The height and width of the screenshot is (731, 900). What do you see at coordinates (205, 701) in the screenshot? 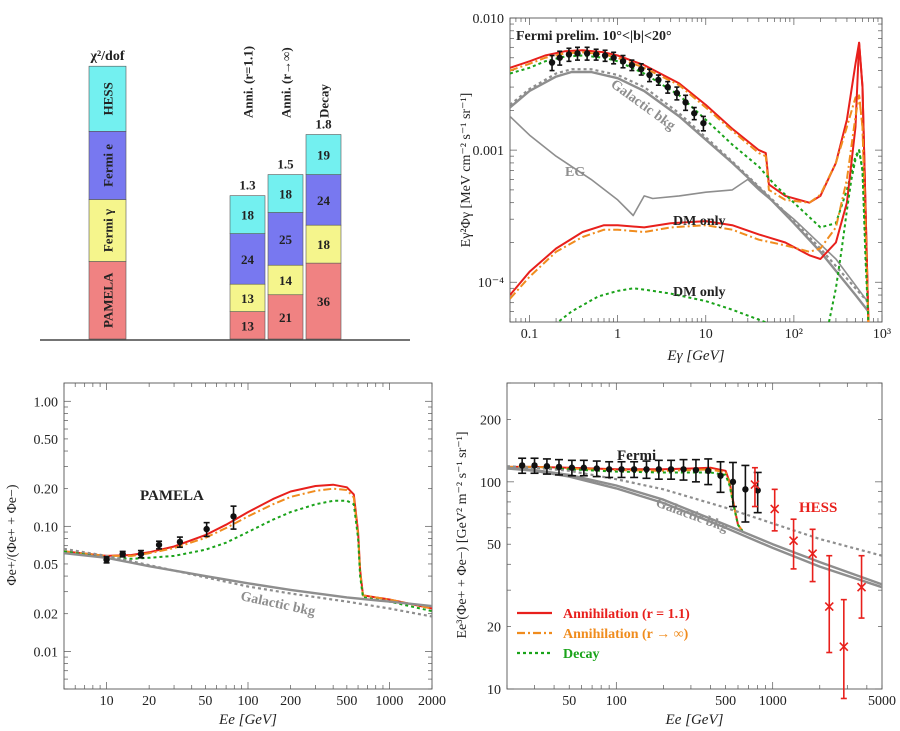
I see `positron-xtick-label: 50` at bounding box center [205, 701].